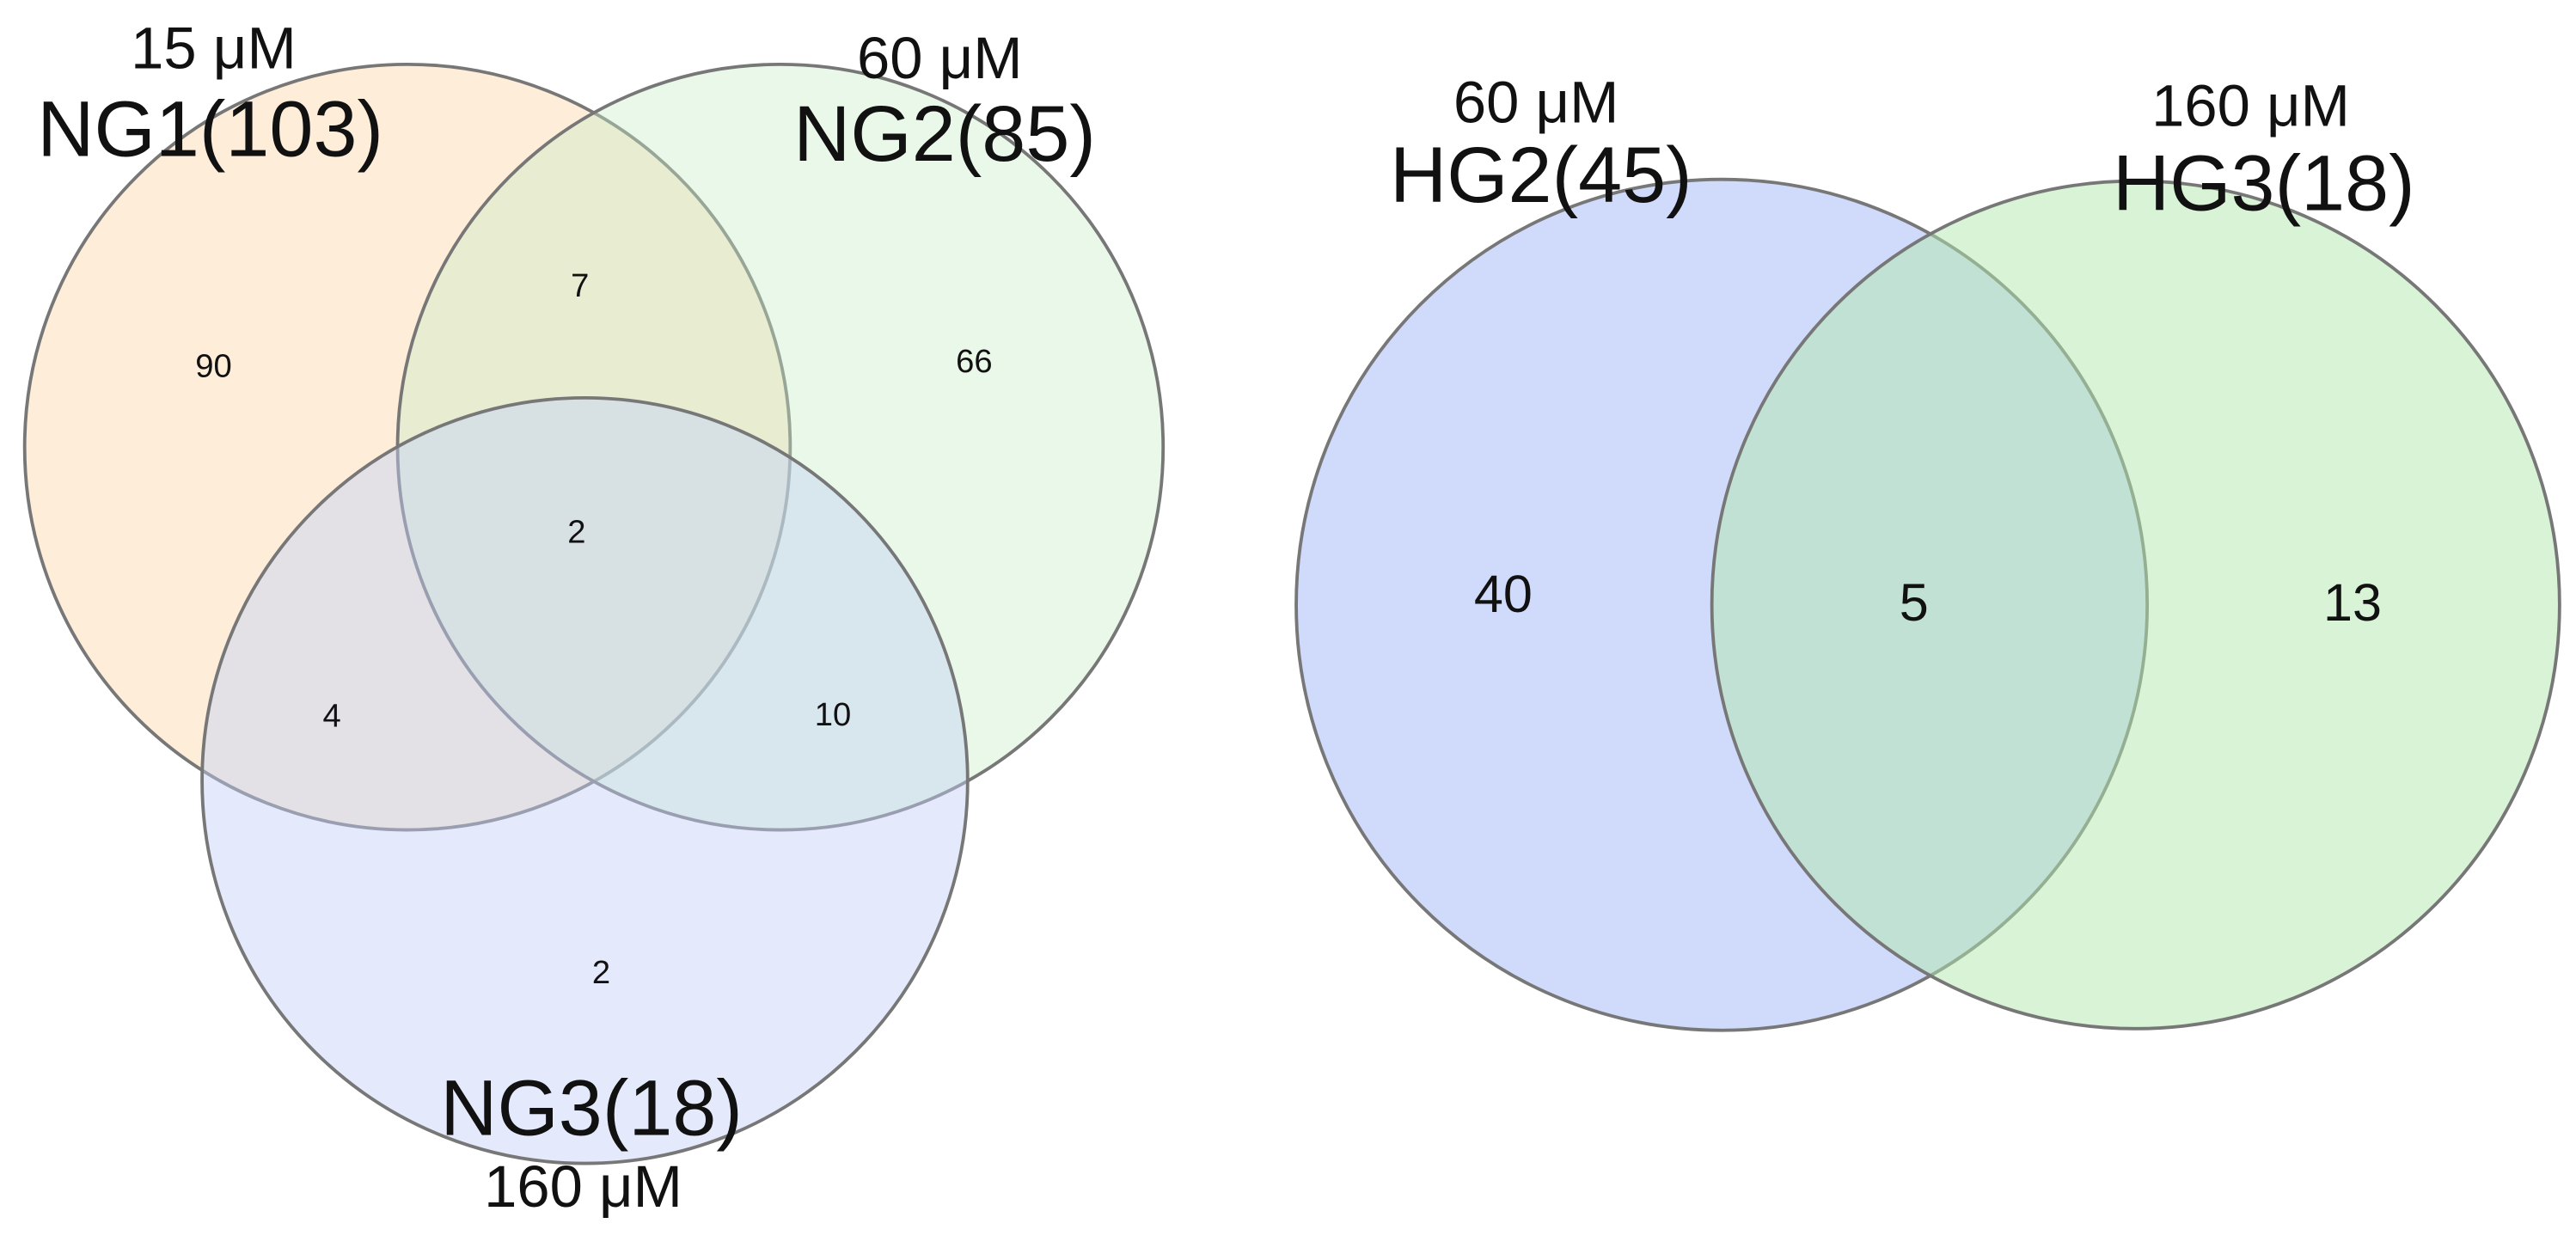  Describe the element at coordinates (331, 716) in the screenshot. I see `region-count: 4` at that location.